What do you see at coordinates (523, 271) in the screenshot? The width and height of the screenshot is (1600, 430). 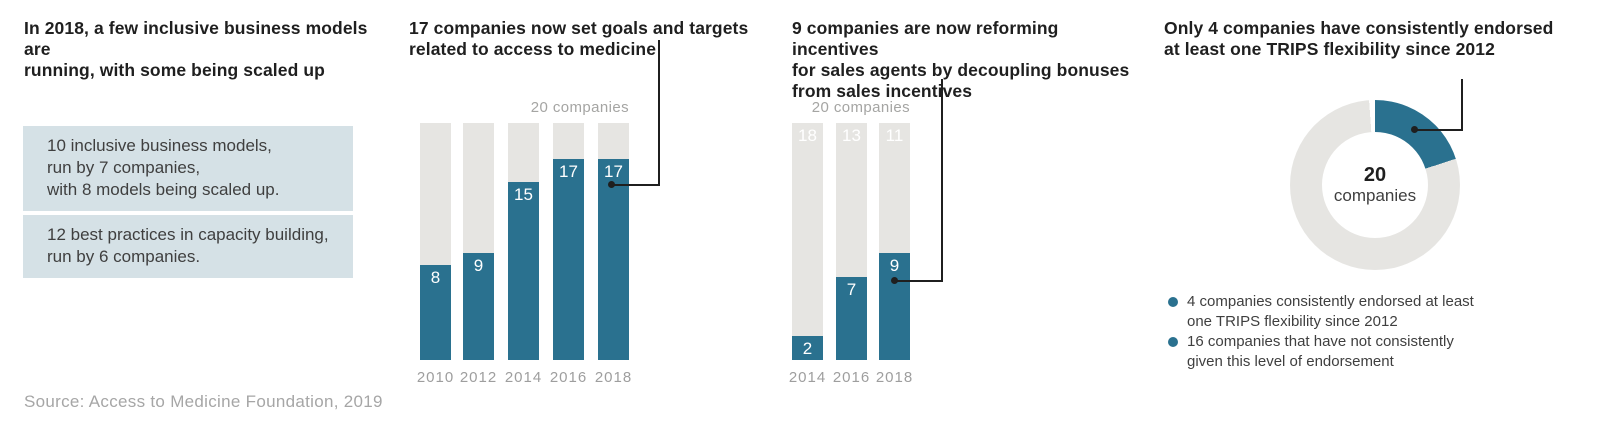 I see `bar-fill: 15` at bounding box center [523, 271].